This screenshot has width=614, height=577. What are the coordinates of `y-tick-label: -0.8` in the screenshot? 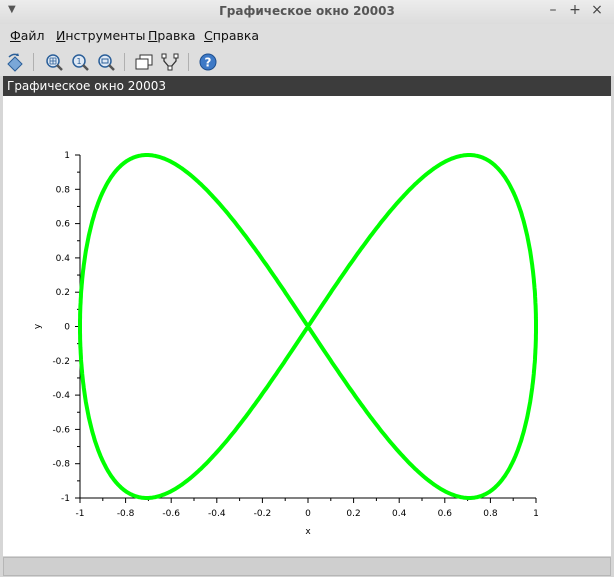 It's located at (61, 465).